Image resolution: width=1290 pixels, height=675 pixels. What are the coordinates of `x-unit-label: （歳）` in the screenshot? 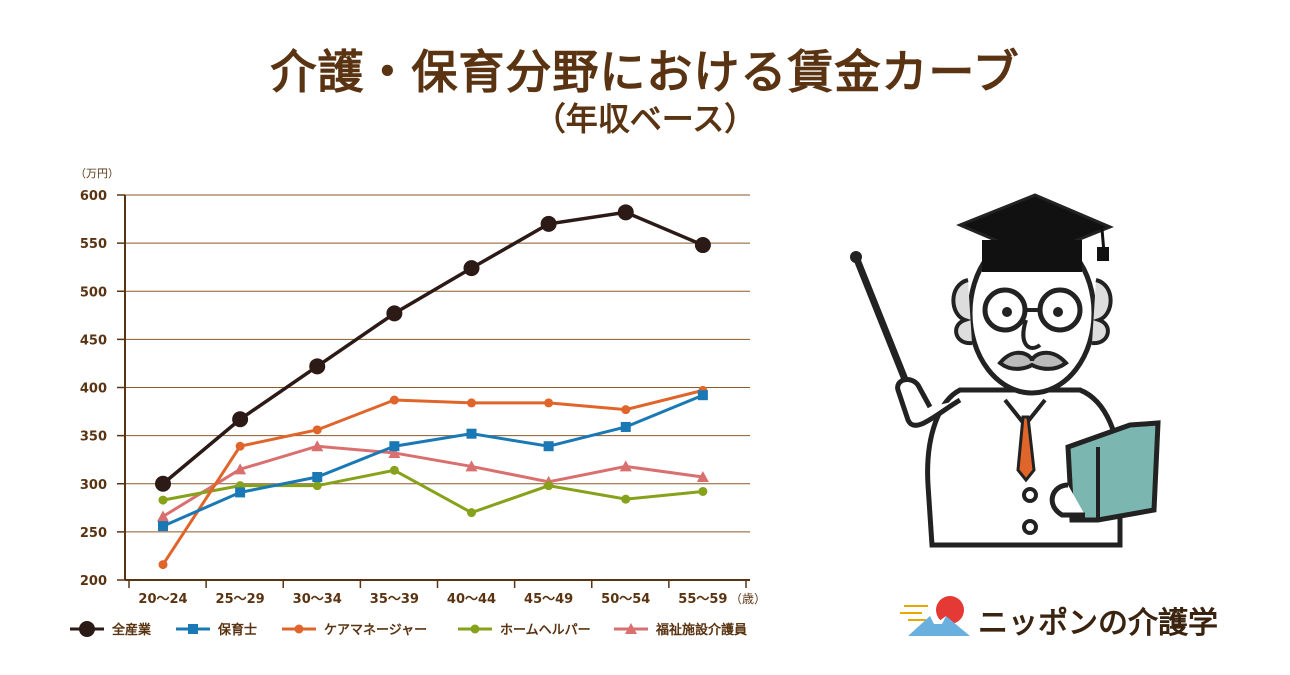 It's located at (748, 599).